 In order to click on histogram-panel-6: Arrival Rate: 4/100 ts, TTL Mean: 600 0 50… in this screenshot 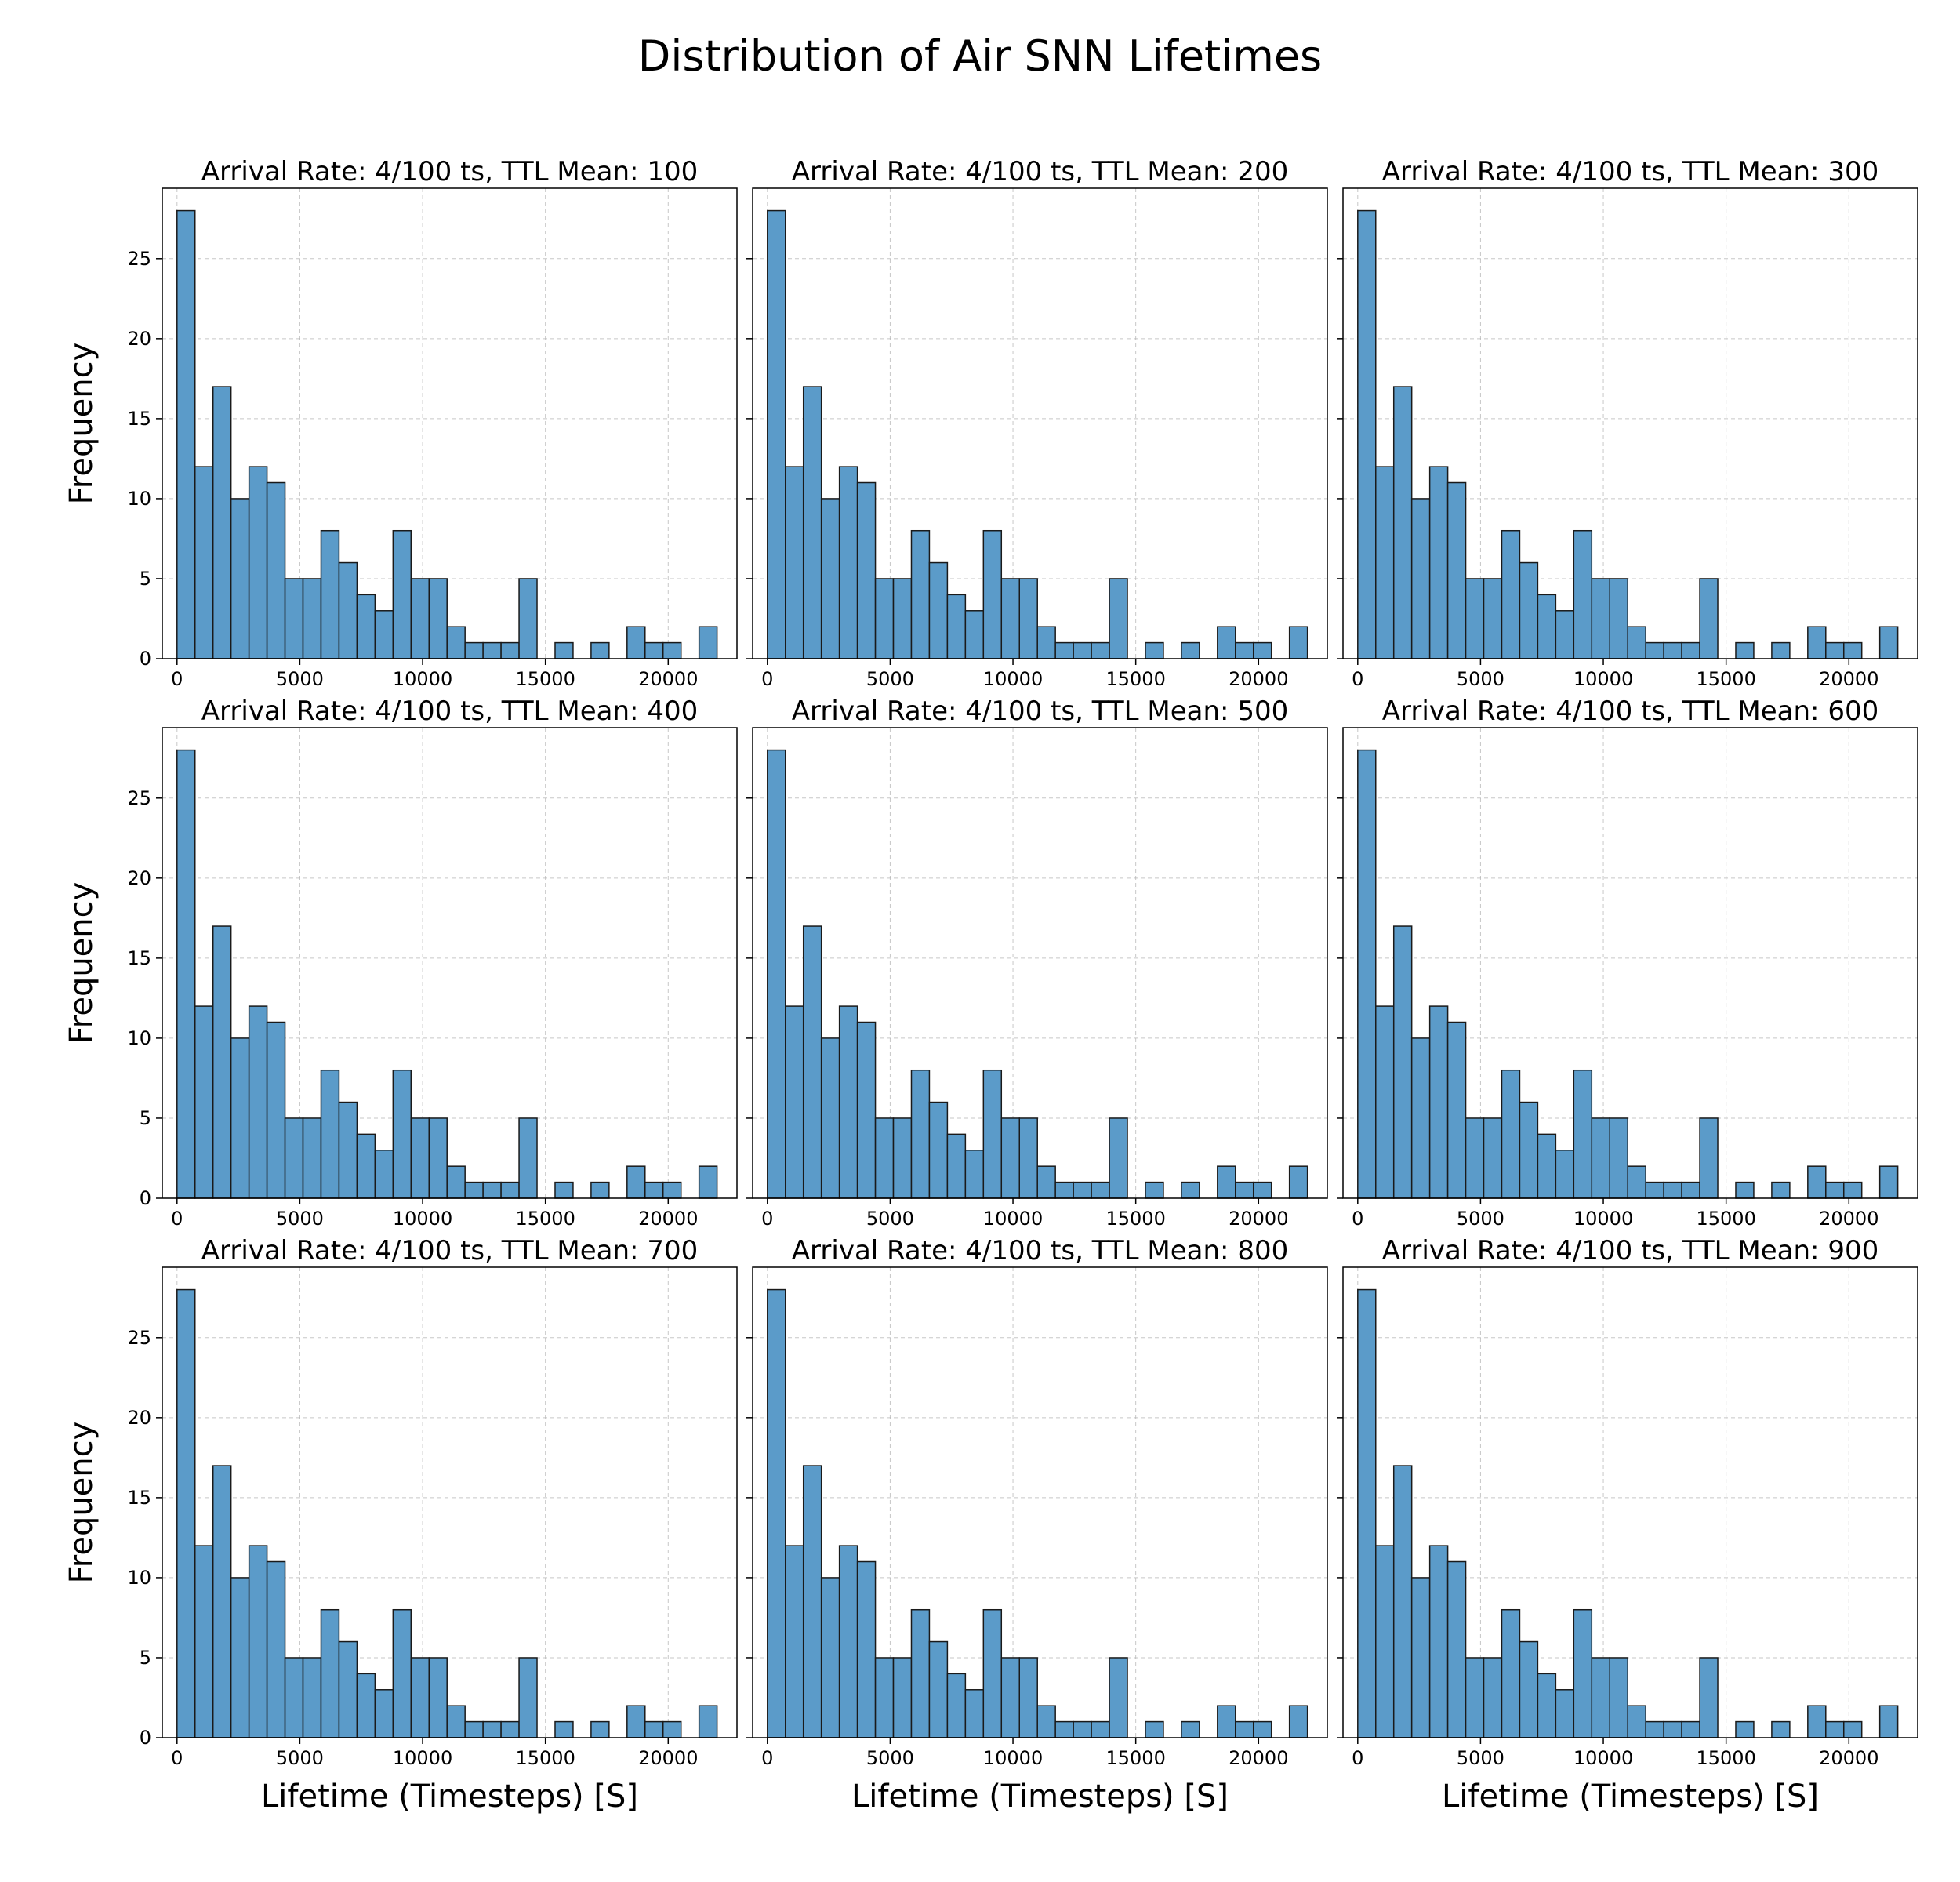, I will do `click(1627, 963)`.